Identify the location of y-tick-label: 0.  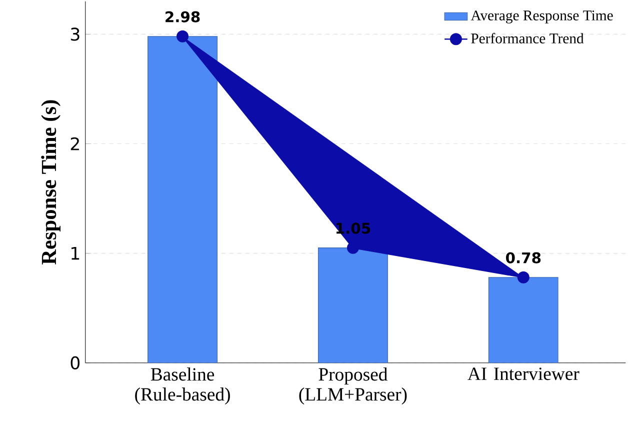
(75, 363).